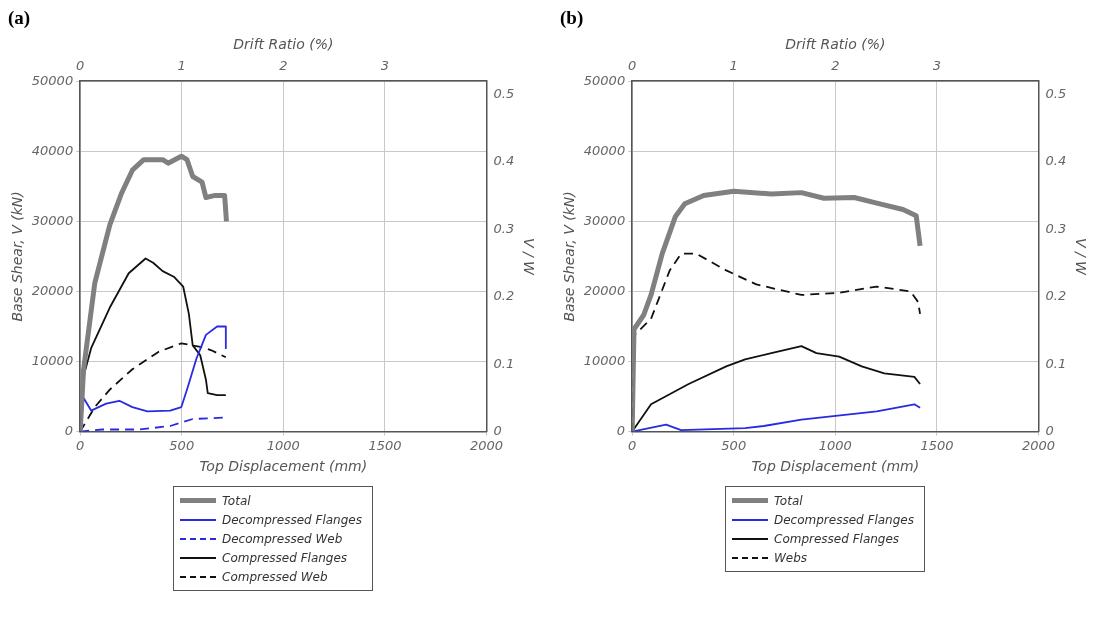  I want to click on legend-label: Compressed Web, so click(275, 576).